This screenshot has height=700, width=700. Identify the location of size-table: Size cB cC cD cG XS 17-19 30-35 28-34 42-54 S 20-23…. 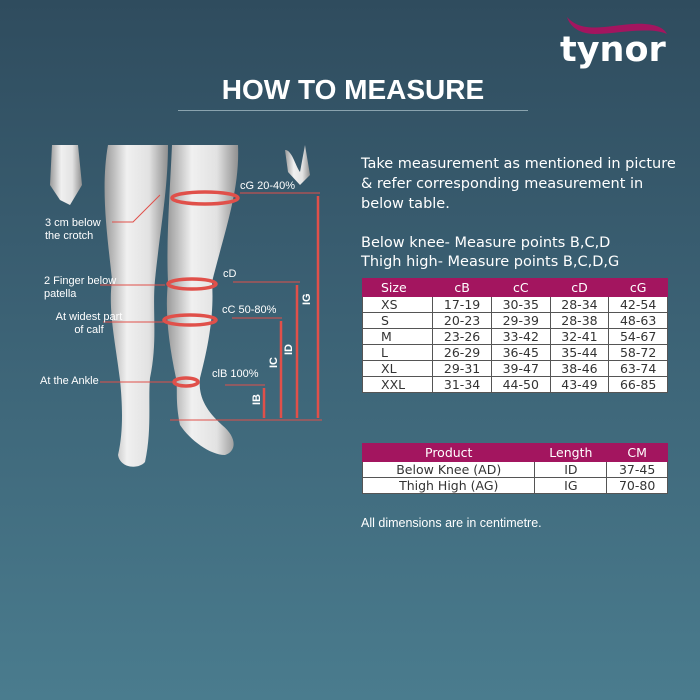
(514, 335).